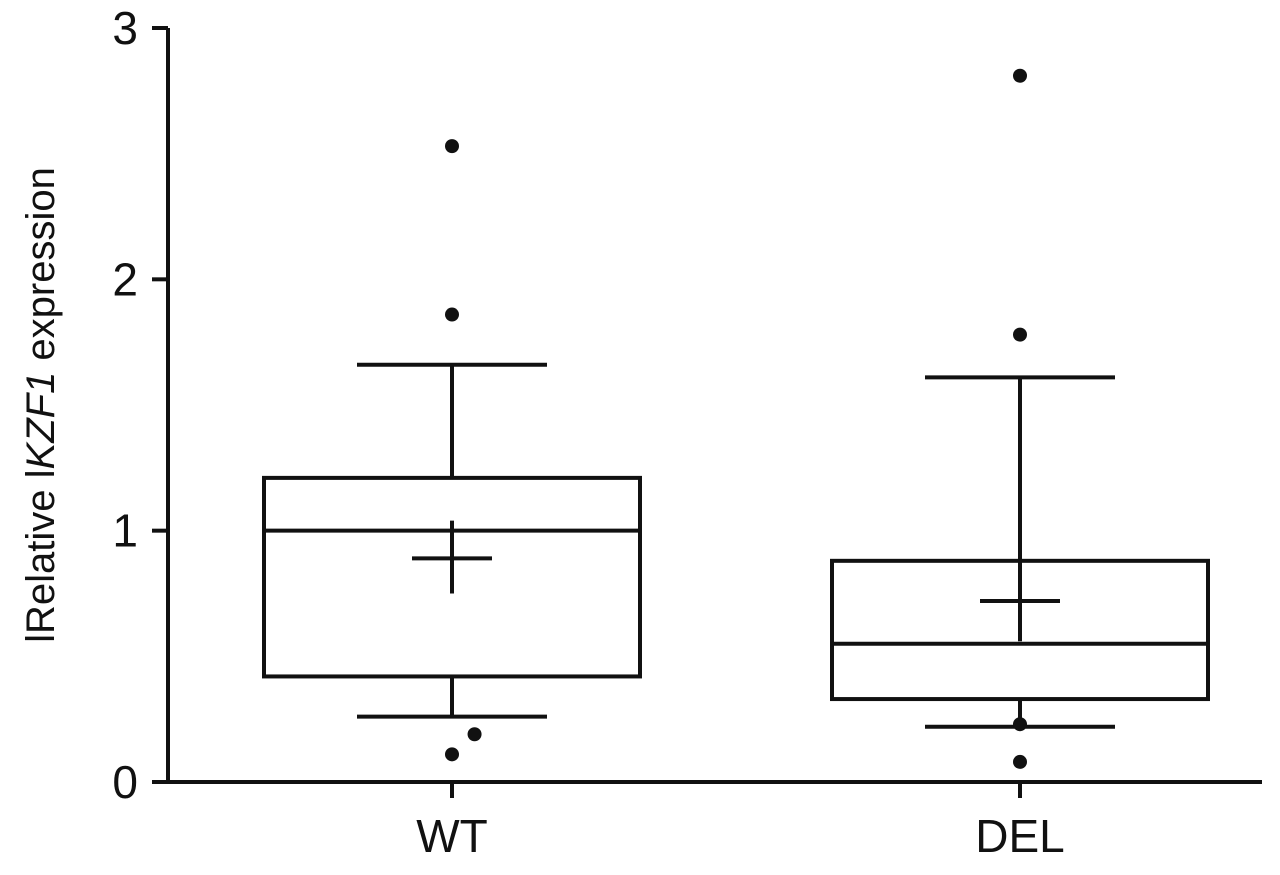 The height and width of the screenshot is (875, 1280). Describe the element at coordinates (125, 28) in the screenshot. I see `y-tick-label: 3` at that location.